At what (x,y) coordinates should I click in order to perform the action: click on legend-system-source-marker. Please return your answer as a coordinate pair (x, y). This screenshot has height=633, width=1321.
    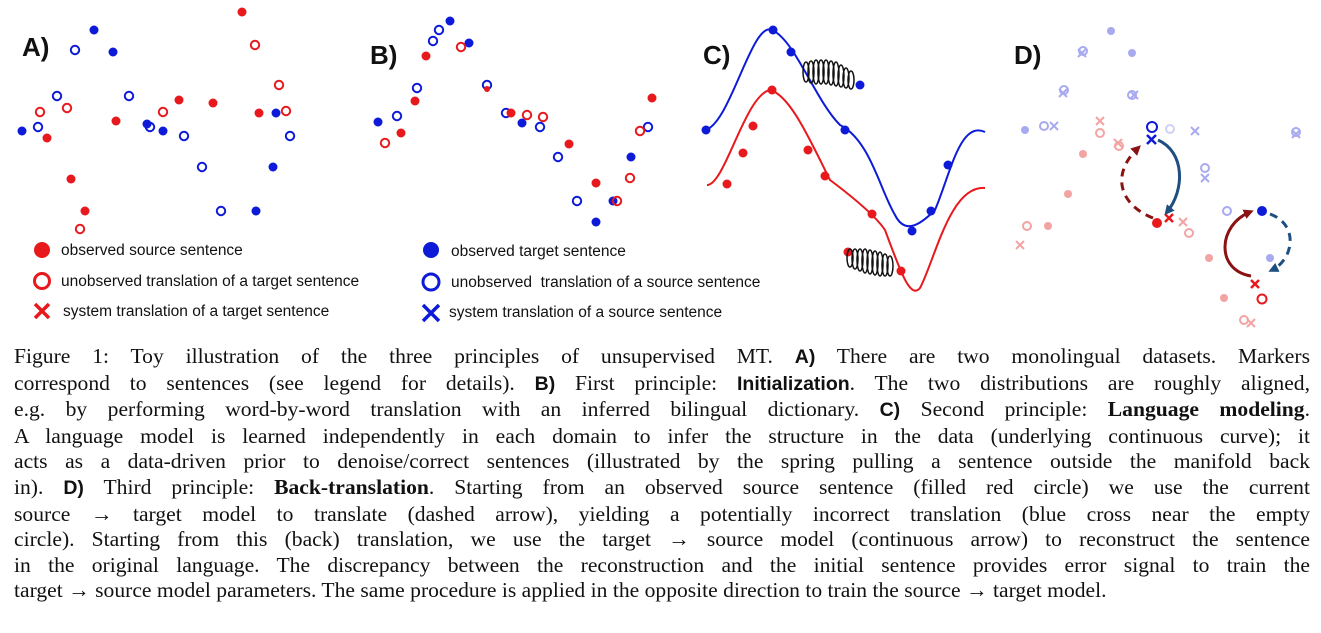
    Looking at the image, I should click on (431, 313).